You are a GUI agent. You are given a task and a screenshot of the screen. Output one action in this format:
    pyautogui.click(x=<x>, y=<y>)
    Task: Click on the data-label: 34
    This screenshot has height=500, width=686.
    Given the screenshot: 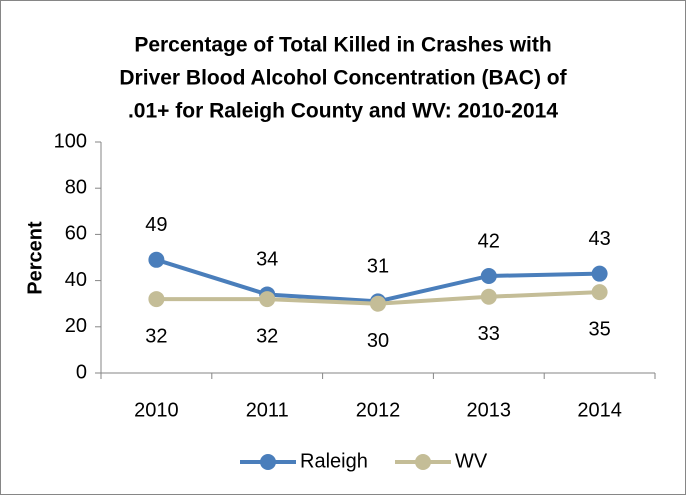 What is the action you would take?
    pyautogui.click(x=267, y=260)
    